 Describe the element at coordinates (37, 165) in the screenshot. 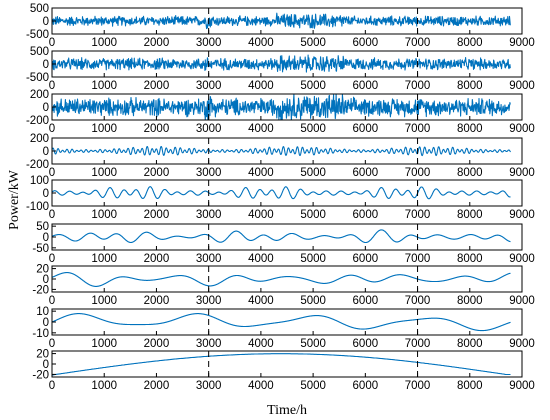

I see `y-tick-label: -200` at that location.